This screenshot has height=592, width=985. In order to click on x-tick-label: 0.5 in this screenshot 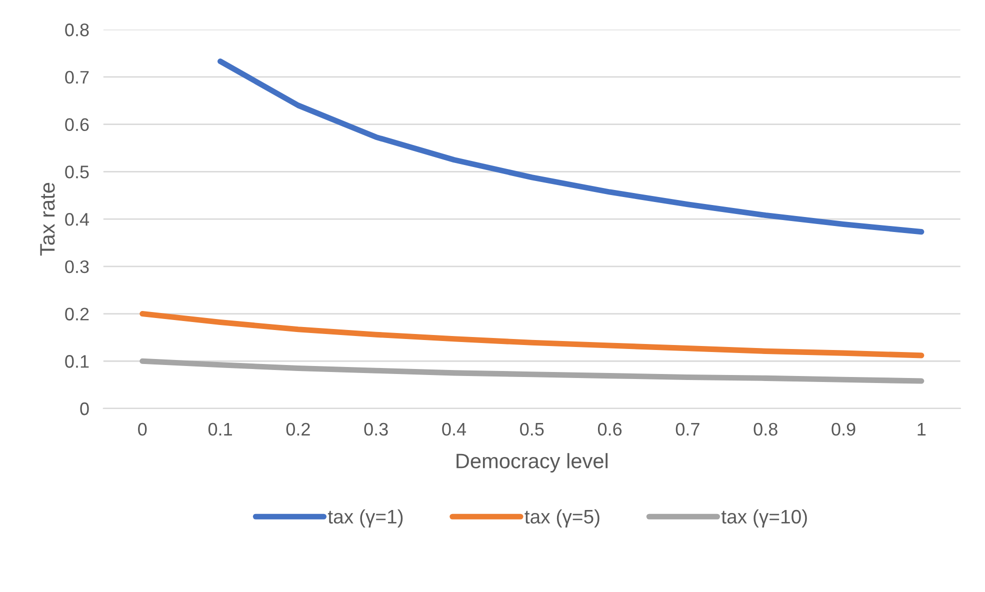, I will do `click(532, 429)`.